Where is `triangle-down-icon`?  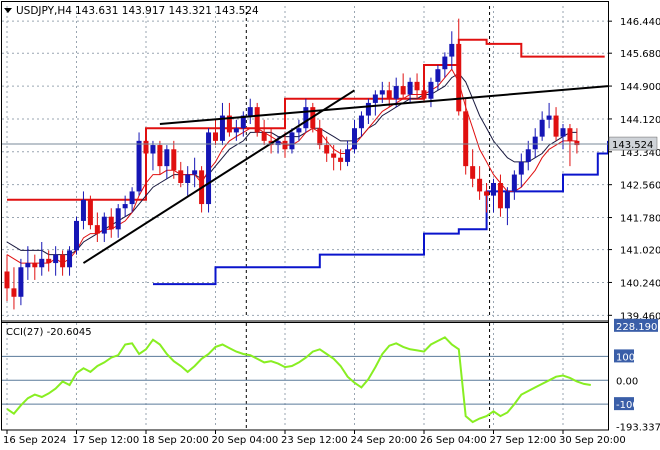 triangle-down-icon is located at coordinates (8, 10).